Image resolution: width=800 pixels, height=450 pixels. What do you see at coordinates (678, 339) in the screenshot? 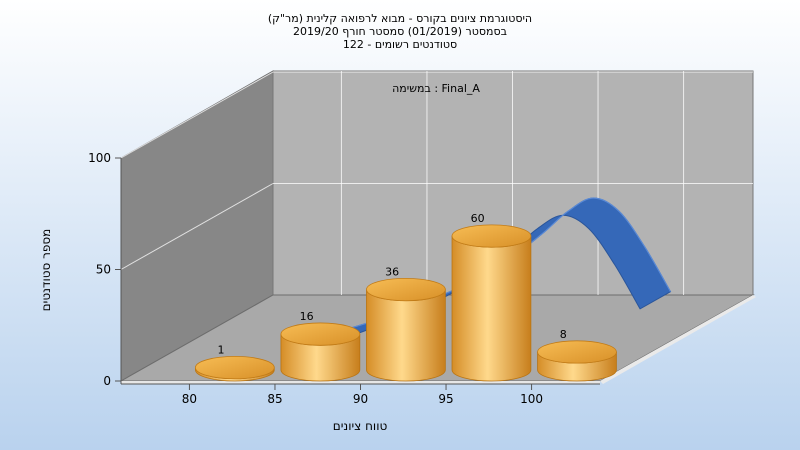
I see `floor-right-edge` at bounding box center [678, 339].